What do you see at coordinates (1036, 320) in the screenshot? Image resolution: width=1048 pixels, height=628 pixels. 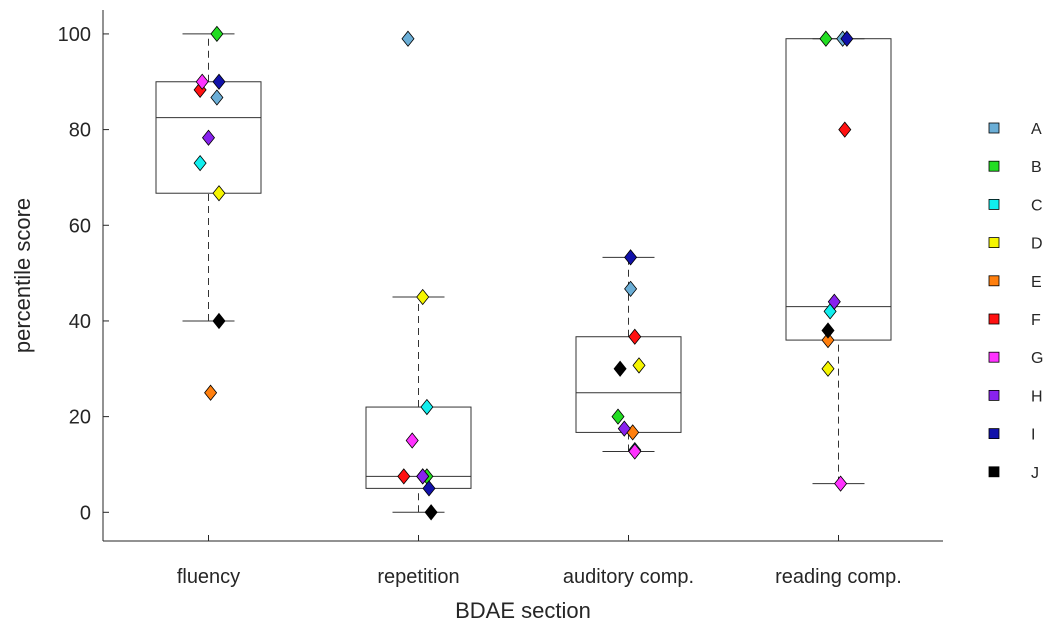 I see `legend-label: F` at bounding box center [1036, 320].